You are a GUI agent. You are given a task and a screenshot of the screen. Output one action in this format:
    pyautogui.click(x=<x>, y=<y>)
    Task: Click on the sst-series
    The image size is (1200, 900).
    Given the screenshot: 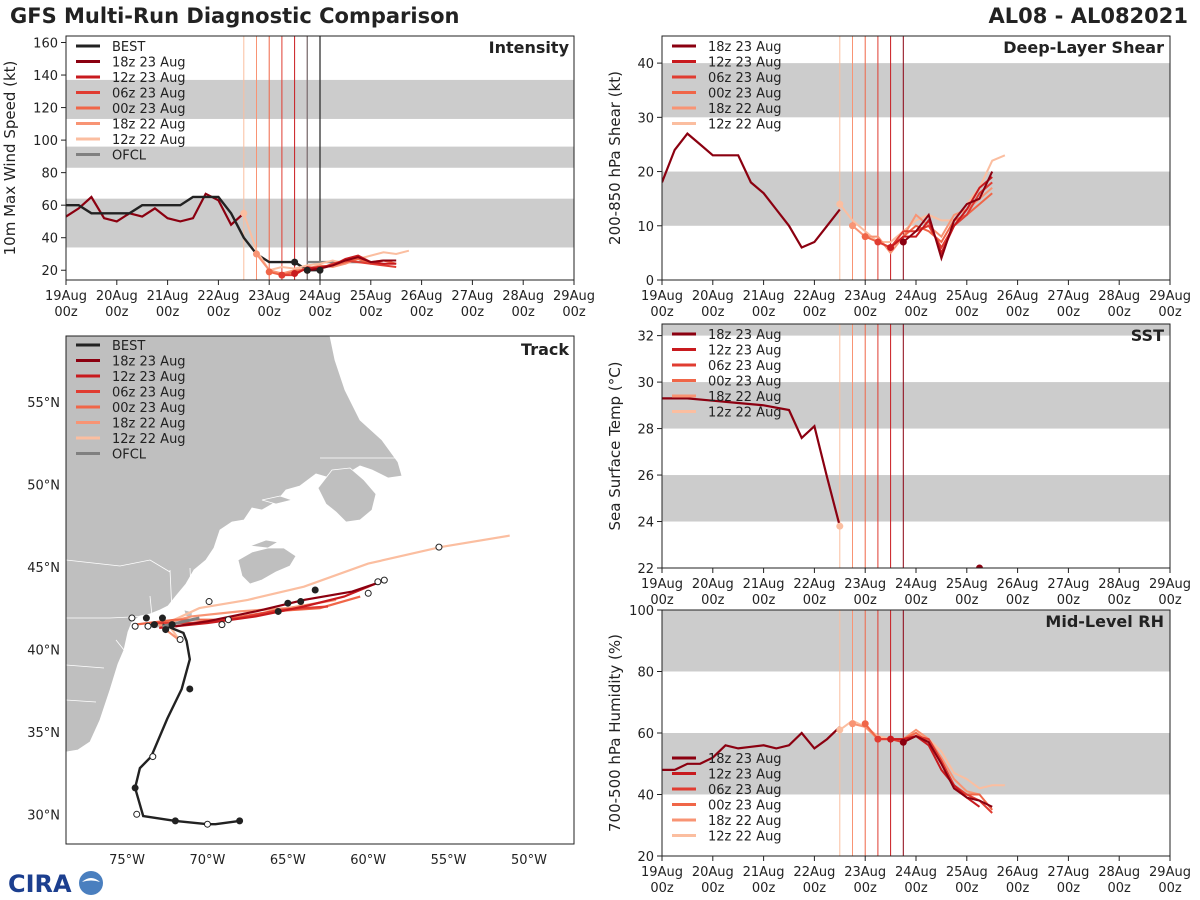 What is the action you would take?
    pyautogui.click(x=822, y=482)
    